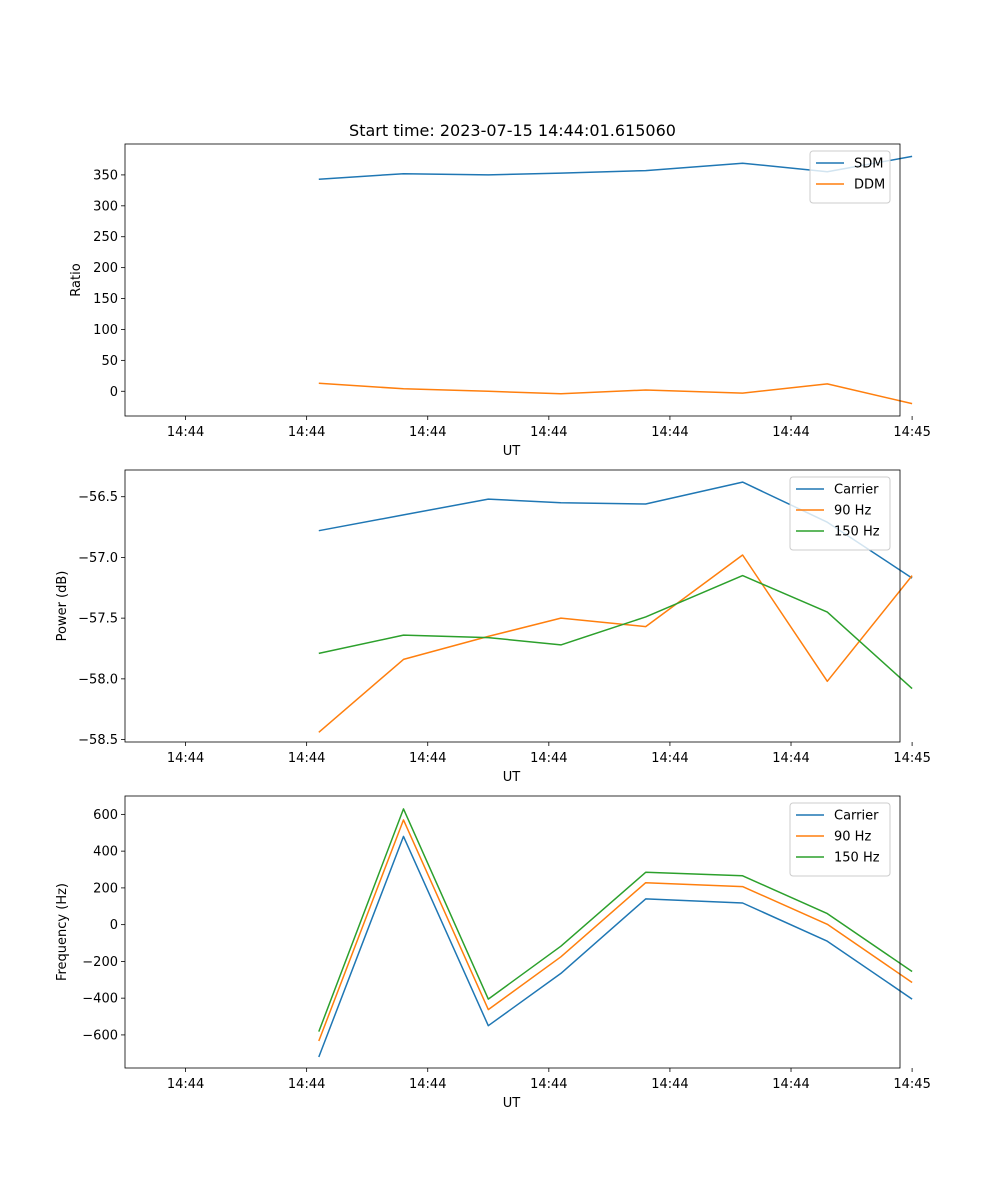  What do you see at coordinates (98, 679) in the screenshot?
I see `y-tick-label: −58.0` at bounding box center [98, 679].